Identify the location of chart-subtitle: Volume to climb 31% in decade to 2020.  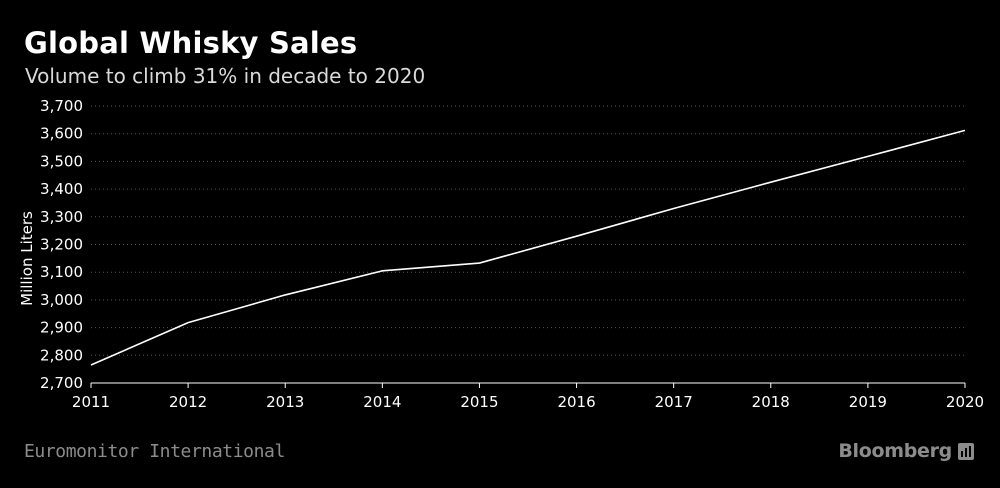
(225, 76).